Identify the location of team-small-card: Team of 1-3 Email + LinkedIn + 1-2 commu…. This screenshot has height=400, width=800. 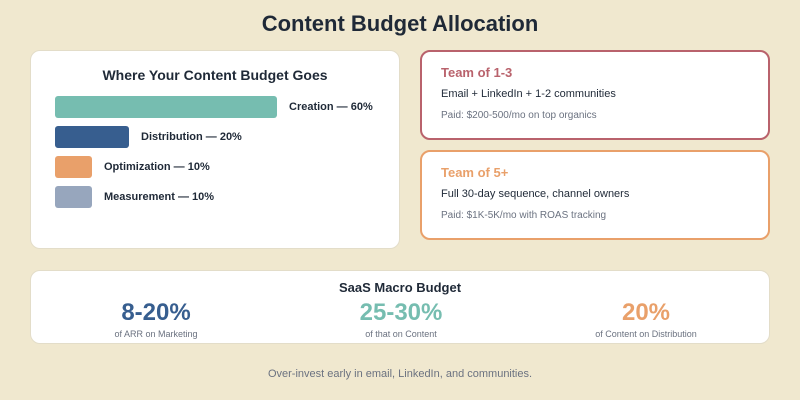
(595, 95).